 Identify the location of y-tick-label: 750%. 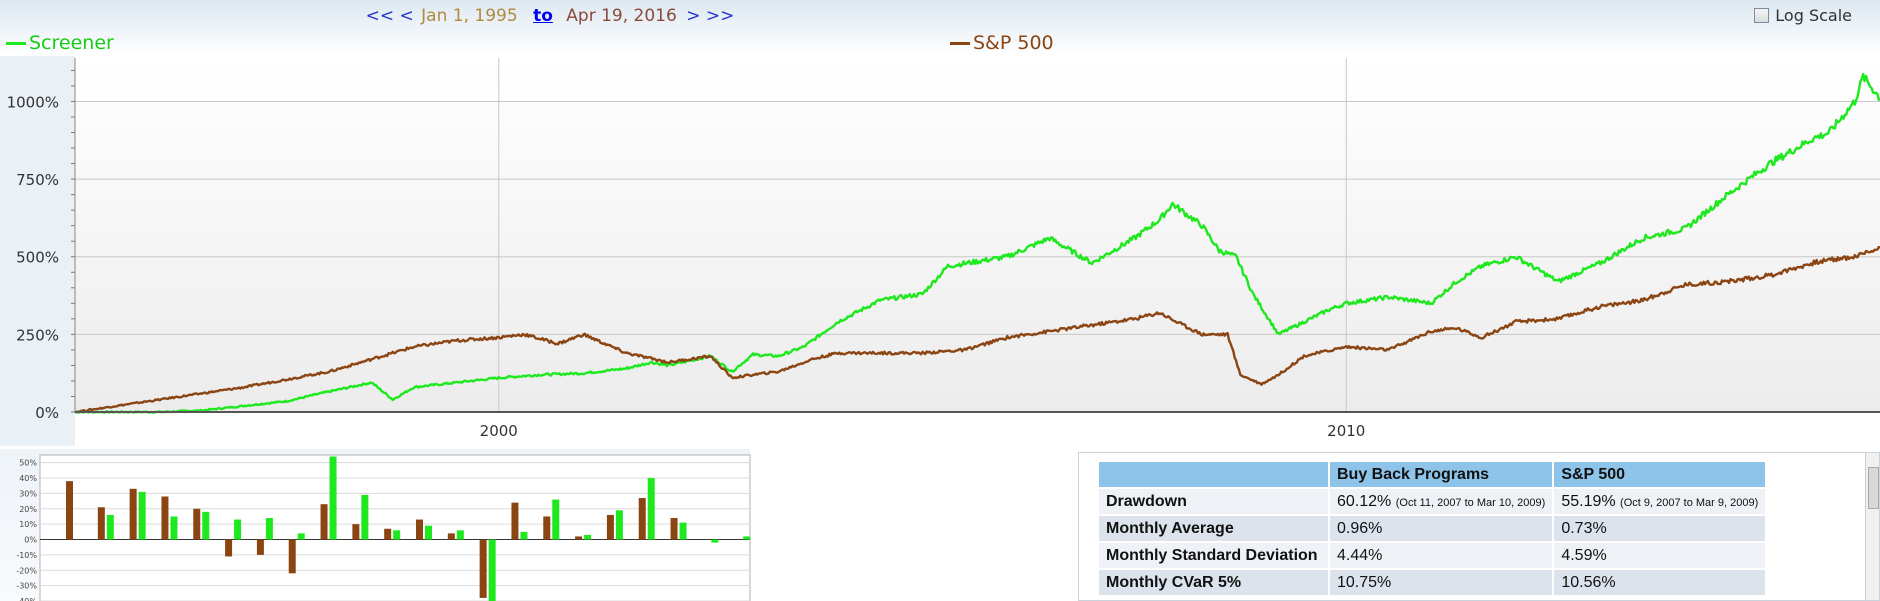
(37, 180).